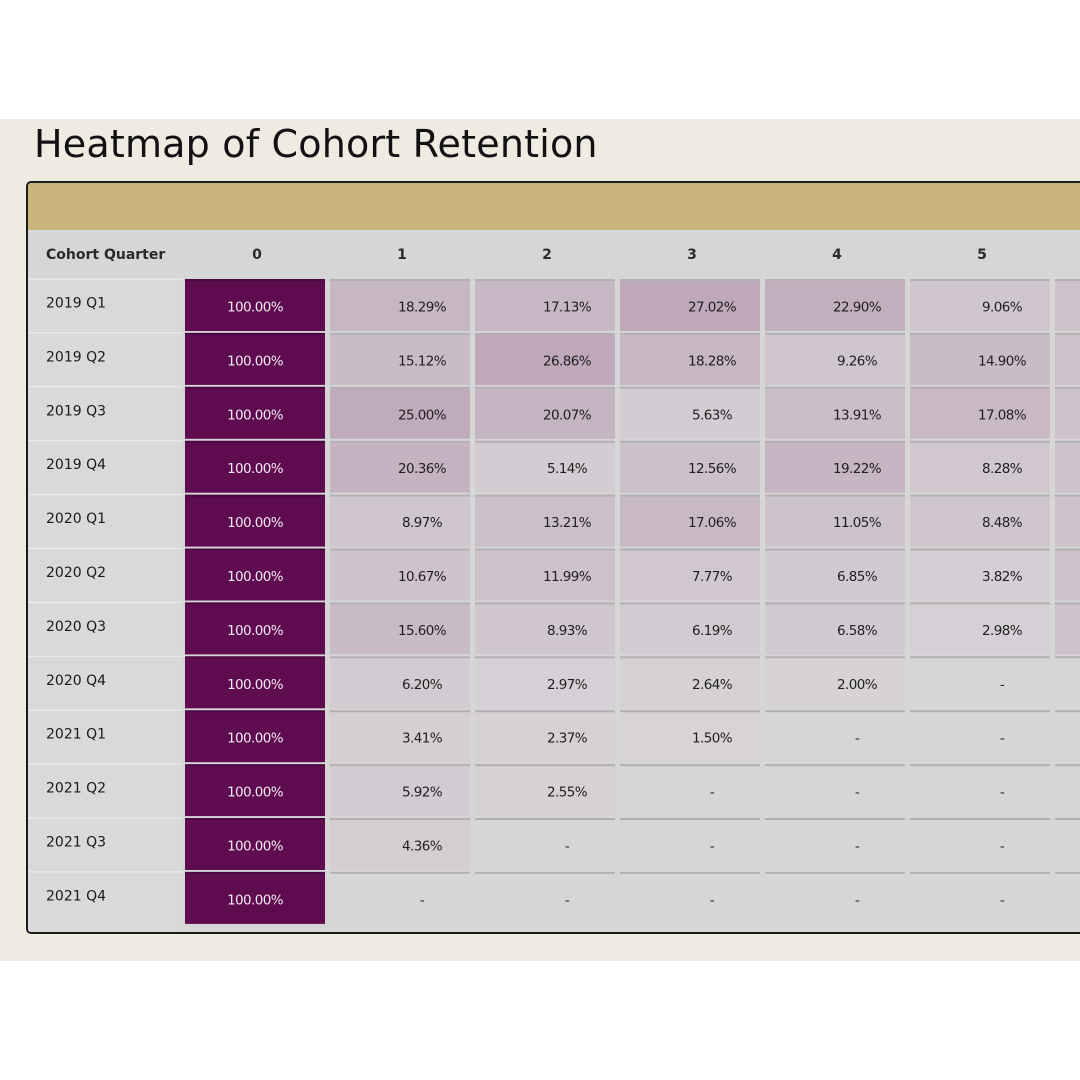 This screenshot has width=1080, height=1080. What do you see at coordinates (712, 415) in the screenshot?
I see `cell-value: 5.63%` at bounding box center [712, 415].